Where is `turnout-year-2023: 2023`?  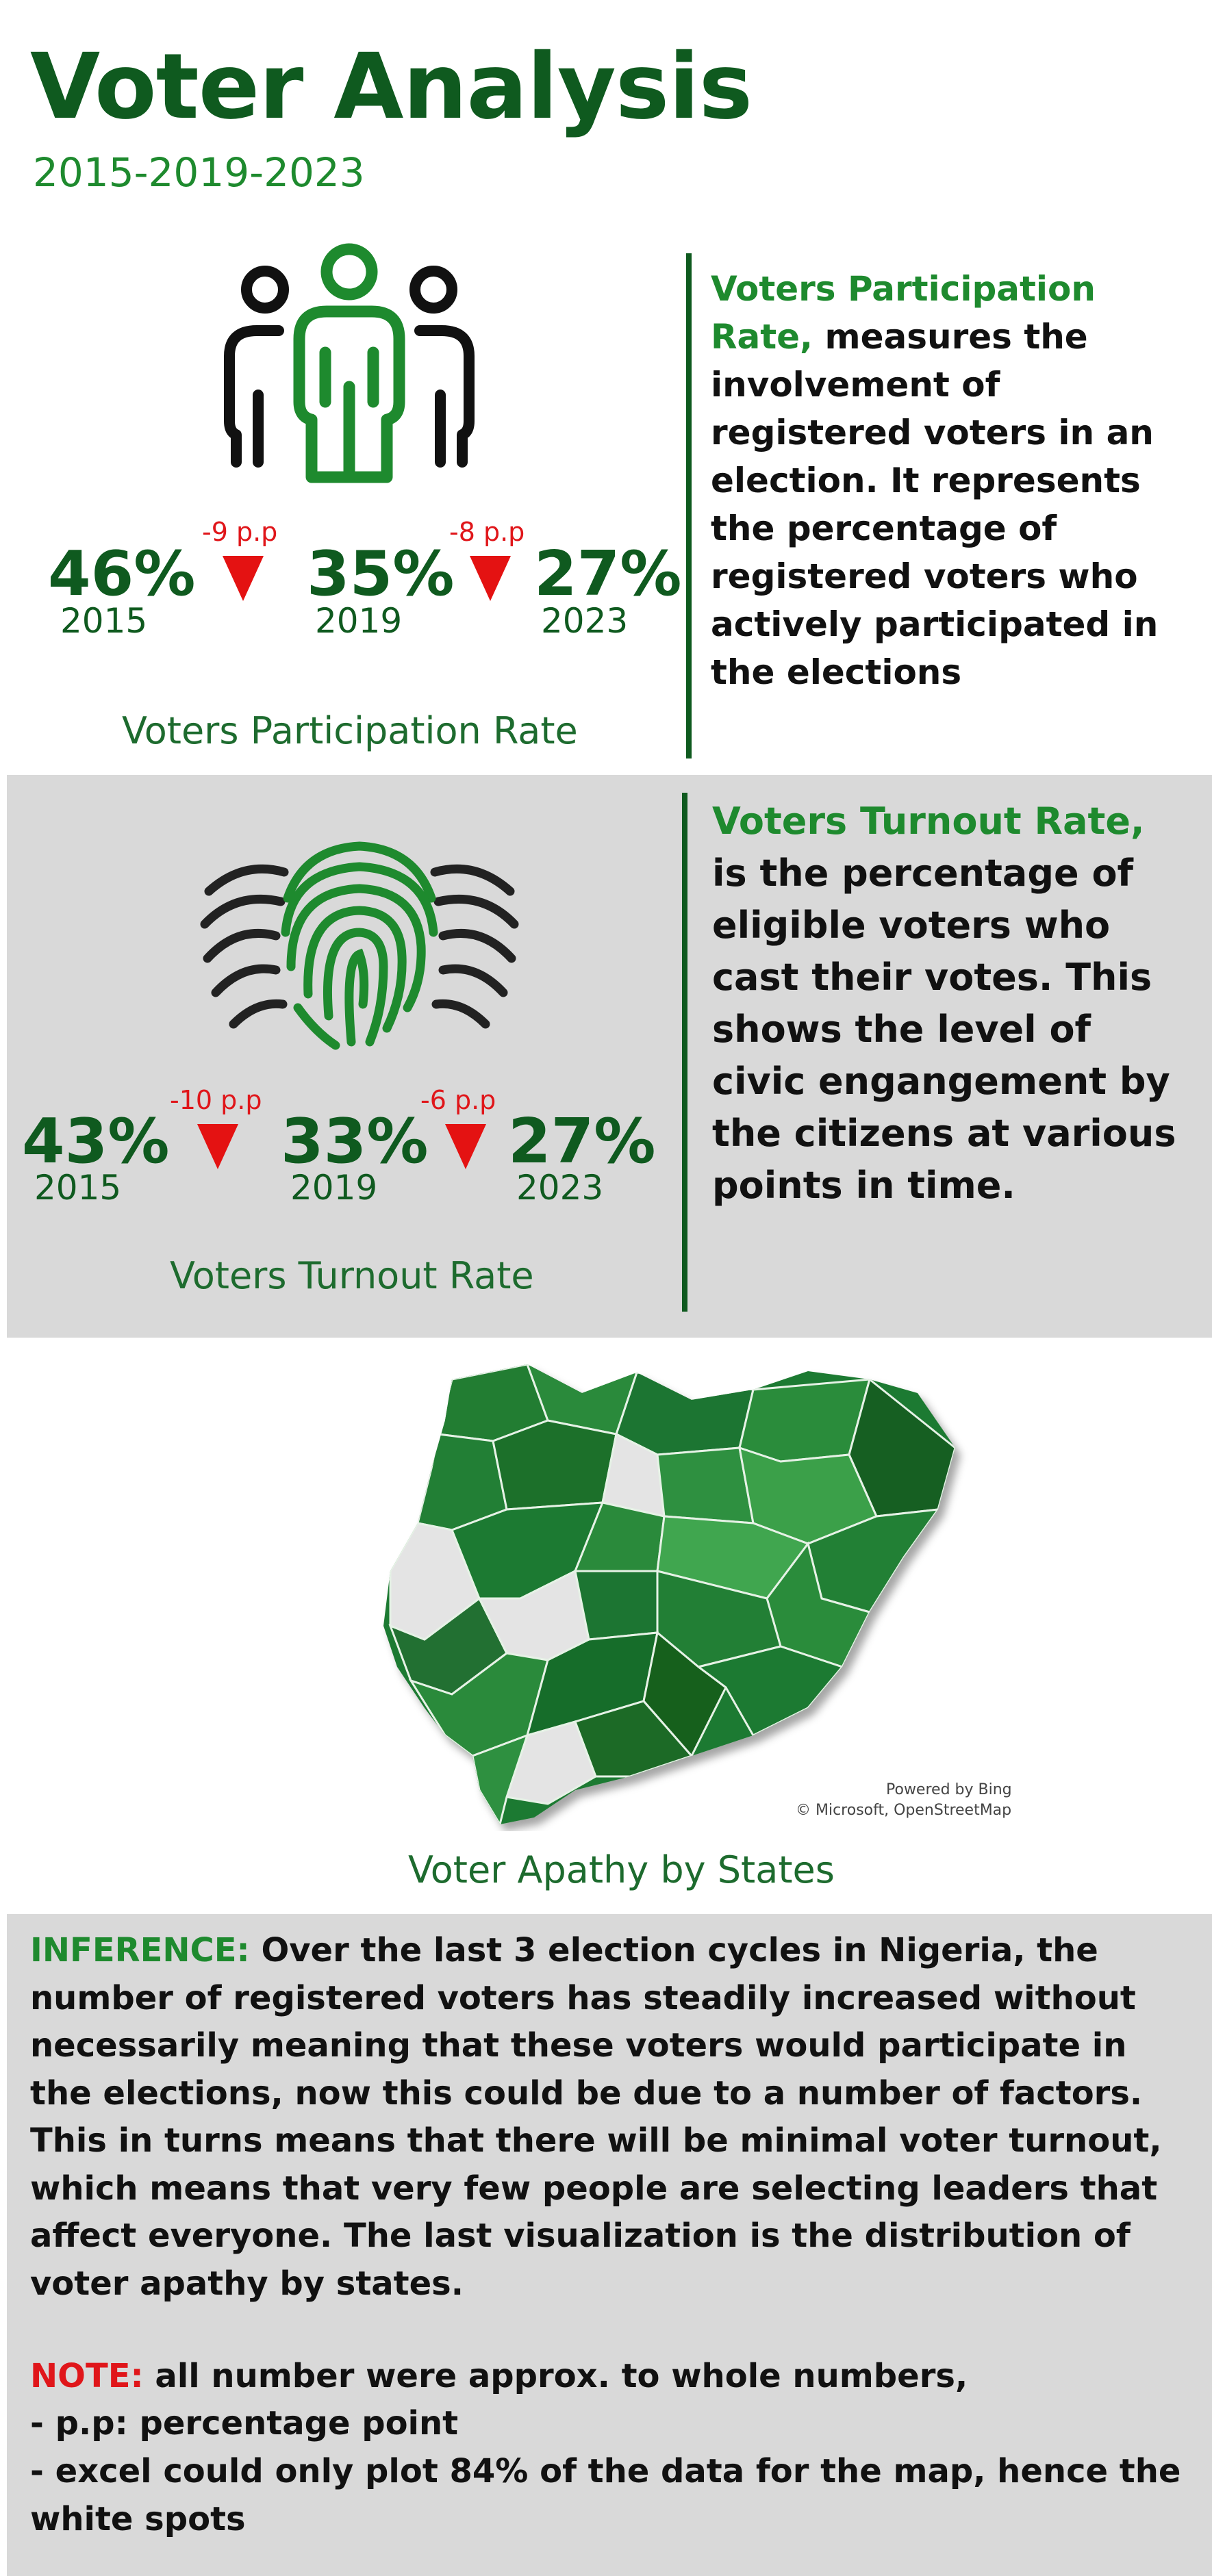 turnout-year-2023: 2023 is located at coordinates (560, 1188).